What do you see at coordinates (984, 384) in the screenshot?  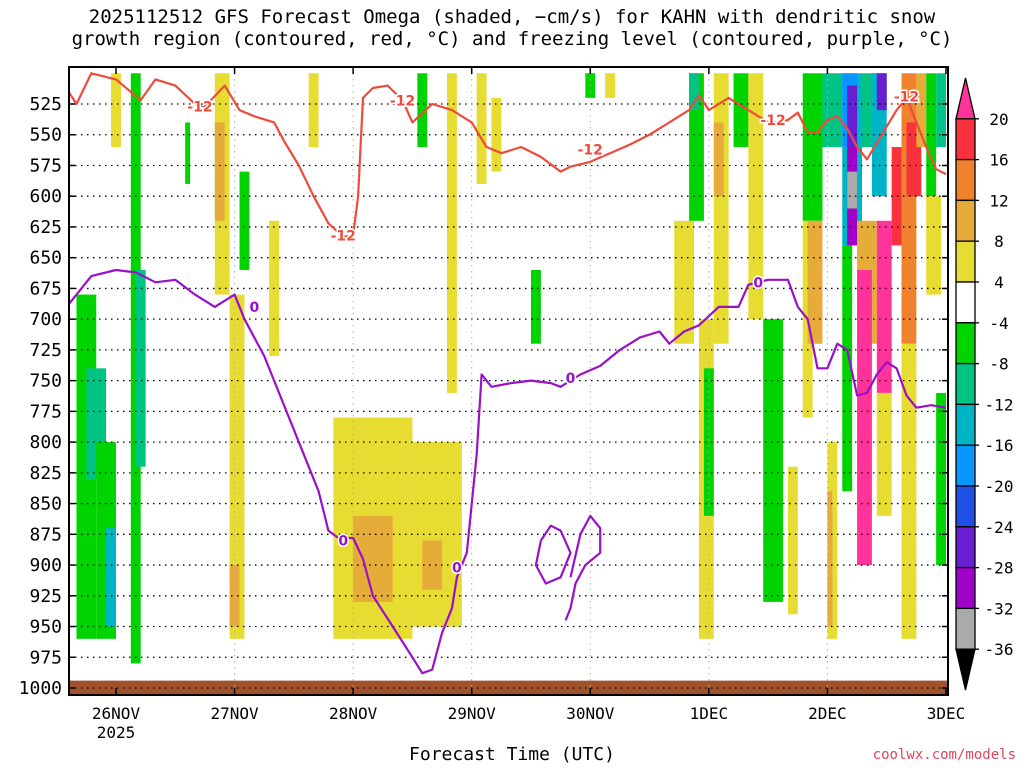 I see `colorbar: 20 16 12 8 4 -4 -8 -12 -16 -20 -24 -28 -32 -36` at bounding box center [984, 384].